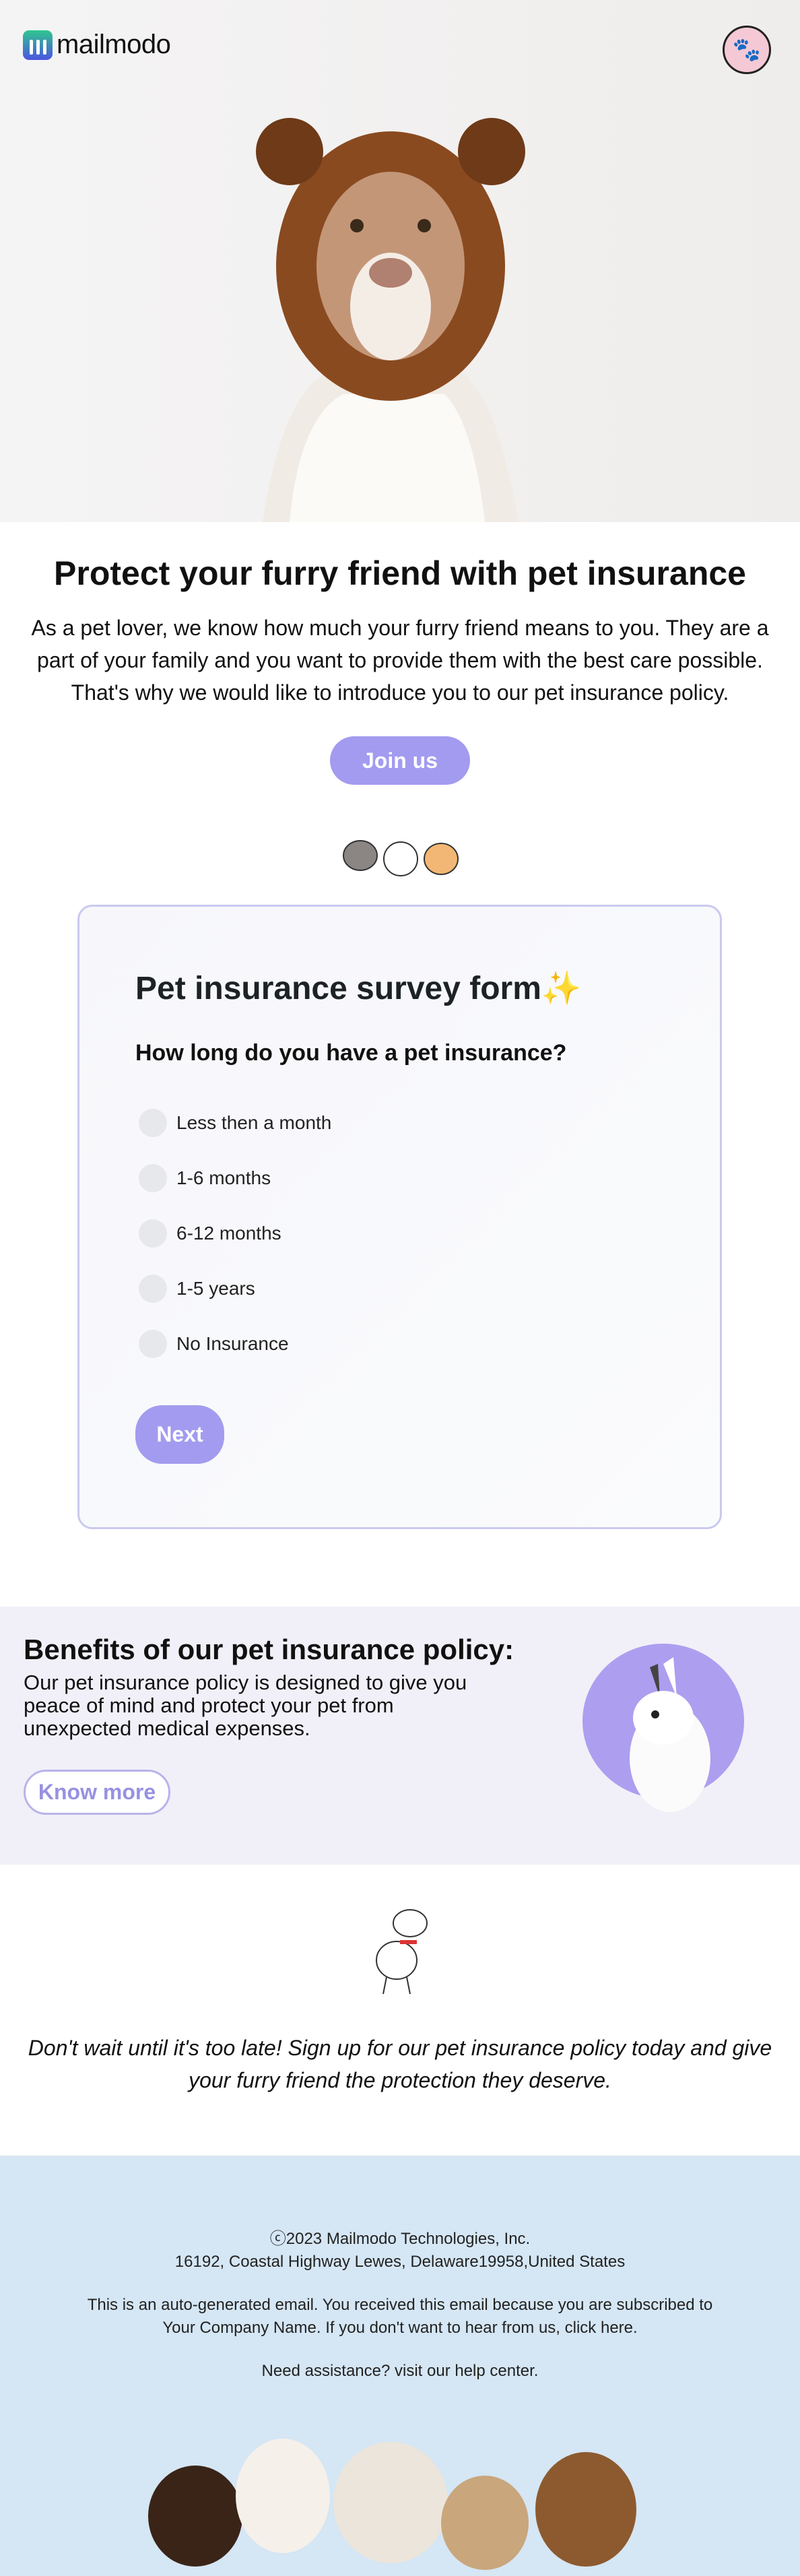 The image size is (800, 2576). What do you see at coordinates (359, 988) in the screenshot?
I see `survey-title: Pet insurance survey form✨` at bounding box center [359, 988].